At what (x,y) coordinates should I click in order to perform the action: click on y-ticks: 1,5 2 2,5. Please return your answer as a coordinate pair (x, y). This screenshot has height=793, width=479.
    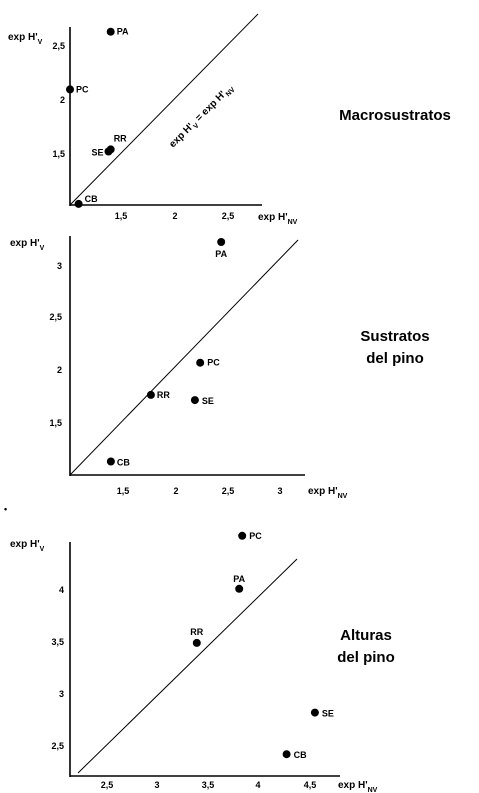
    Looking at the image, I should click on (58, 100).